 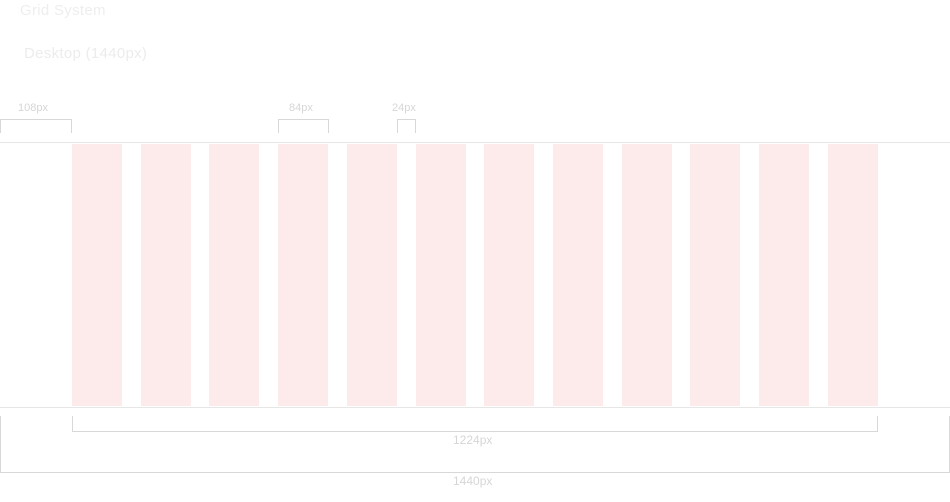 What do you see at coordinates (475, 424) in the screenshot?
I see `content-width-bracket` at bounding box center [475, 424].